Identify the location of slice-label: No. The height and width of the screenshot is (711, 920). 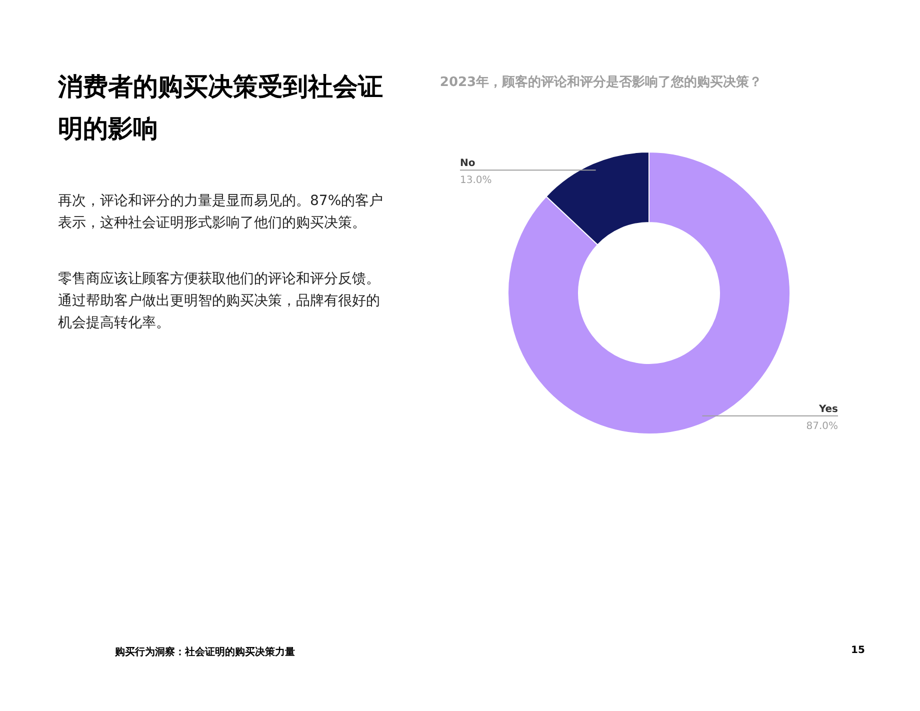
(468, 164).